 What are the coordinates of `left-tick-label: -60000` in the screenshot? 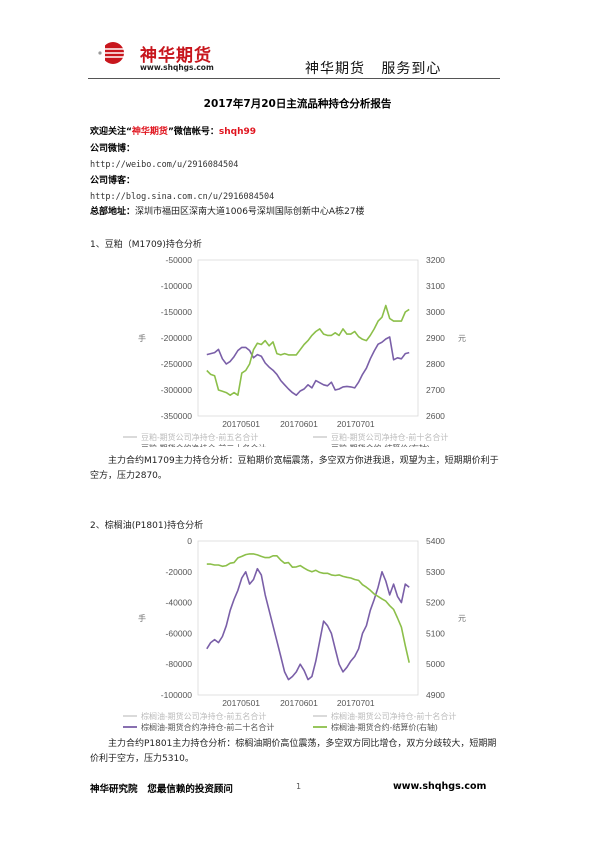 It's located at (179, 633).